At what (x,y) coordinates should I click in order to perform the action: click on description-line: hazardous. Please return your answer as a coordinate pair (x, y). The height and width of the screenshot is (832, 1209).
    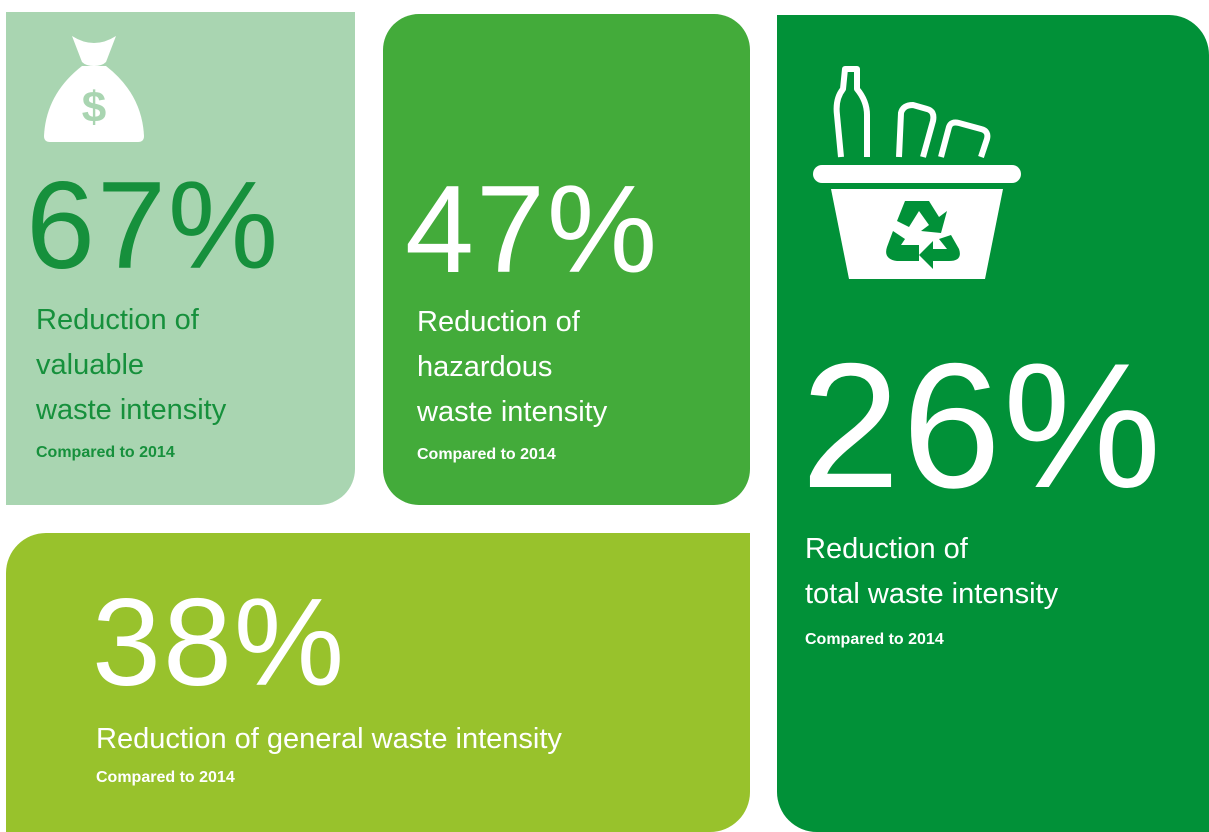
    Looking at the image, I should click on (485, 367).